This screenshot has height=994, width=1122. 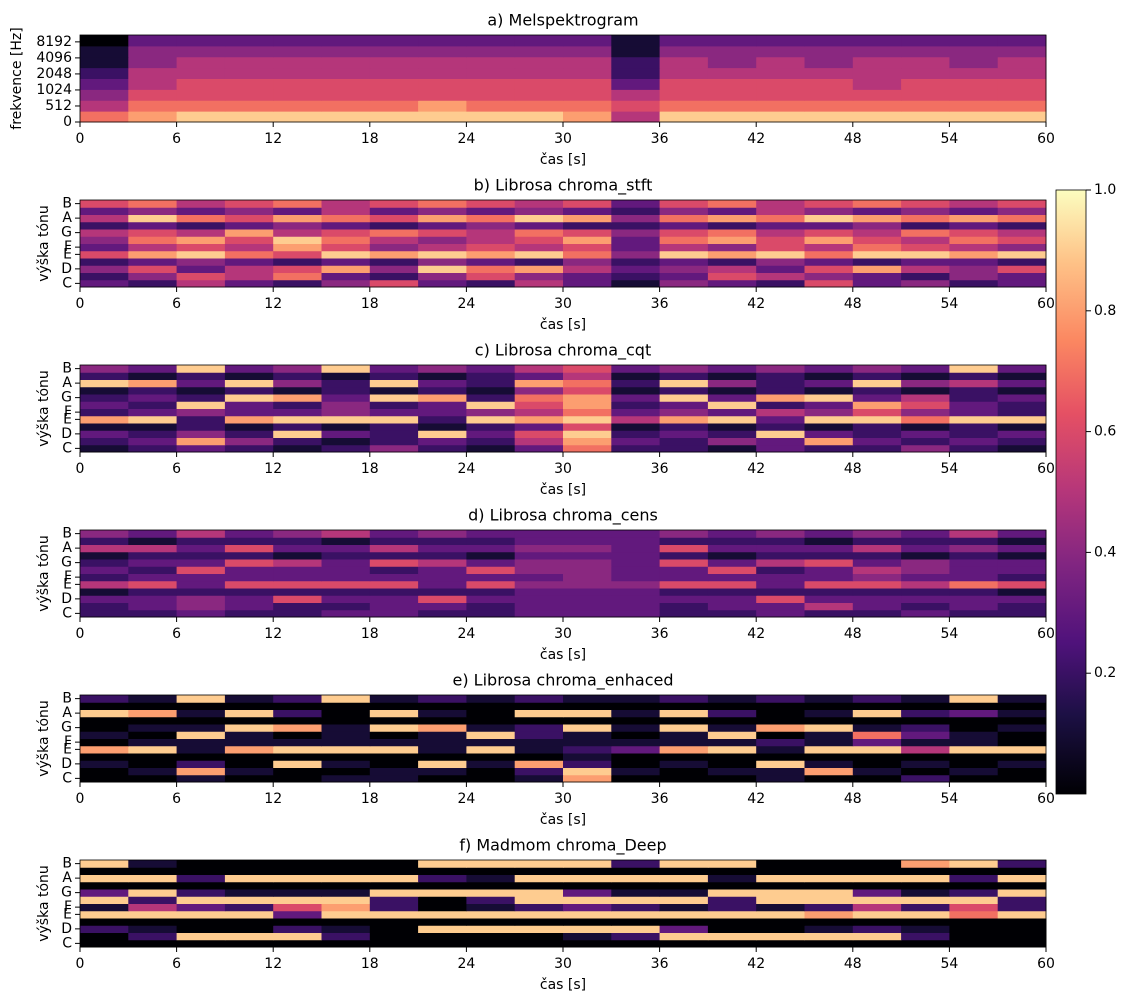 I want to click on y-tick-label: 1024, so click(x=54, y=90).